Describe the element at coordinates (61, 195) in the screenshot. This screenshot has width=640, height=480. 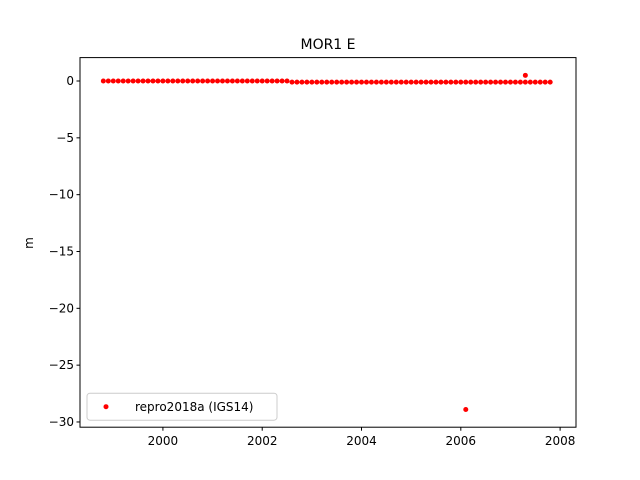
I see `y-tick-label: −10` at that location.